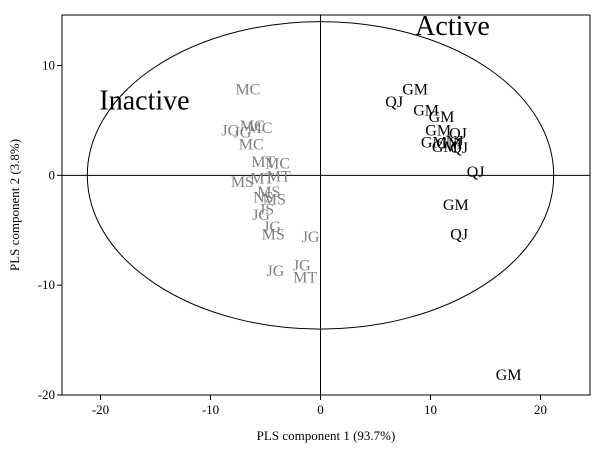 Image resolution: width=595 pixels, height=451 pixels. What do you see at coordinates (266, 209) in the screenshot?
I see `data-point-label: JS` at bounding box center [266, 209].